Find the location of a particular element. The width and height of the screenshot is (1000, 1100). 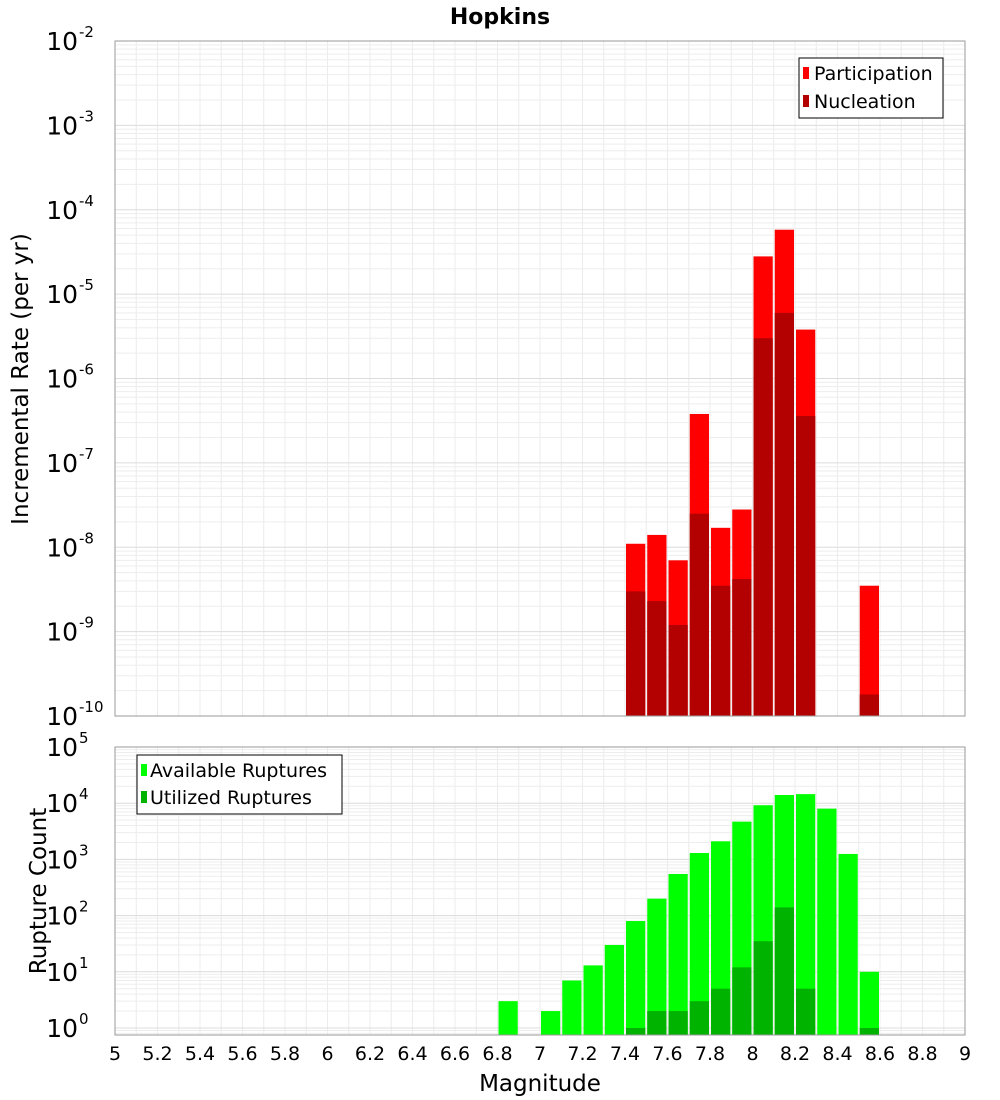

x-tick-label: 8.6 is located at coordinates (880, 1054).